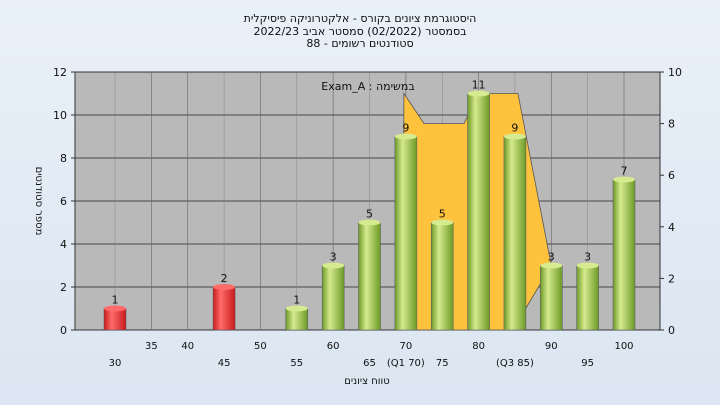 The image size is (720, 405). What do you see at coordinates (671, 124) in the screenshot?
I see `y2-tick-label: 8` at bounding box center [671, 124].